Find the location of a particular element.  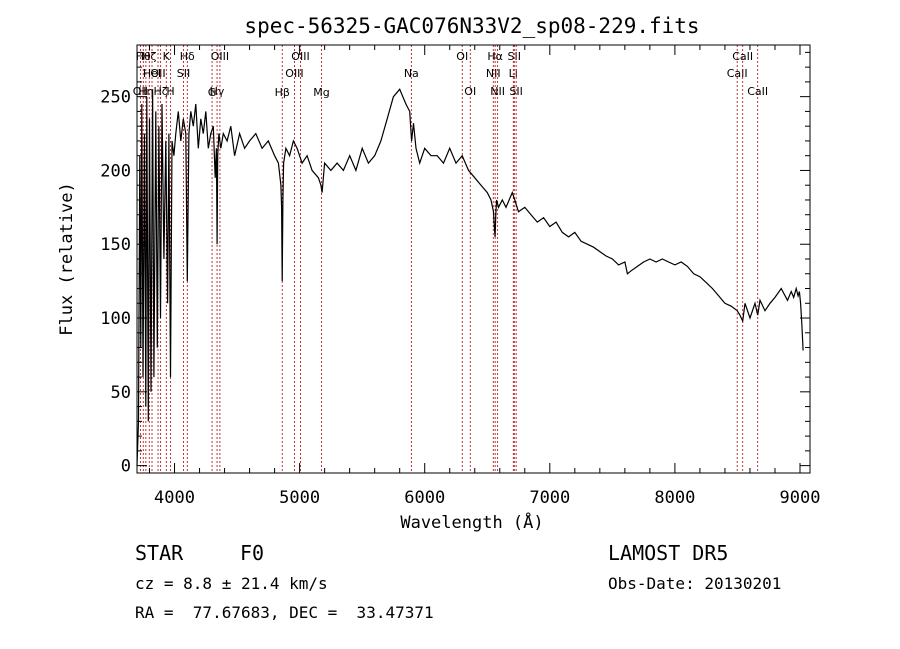

y-tick-label: 150 is located at coordinates (115, 245).